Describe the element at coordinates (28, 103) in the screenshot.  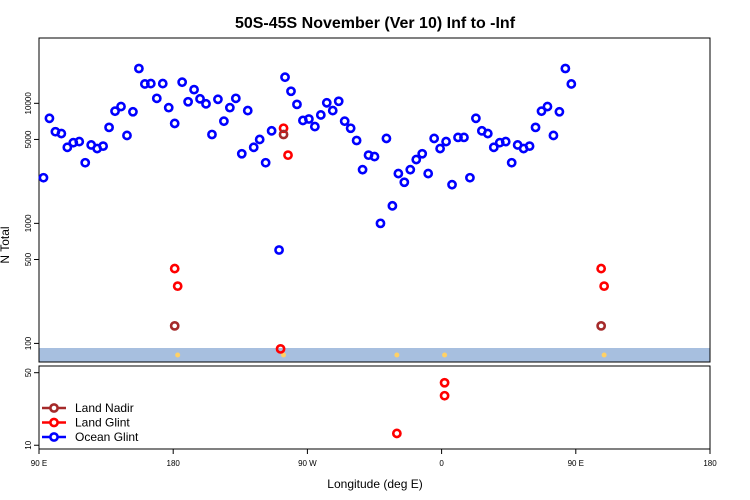
I see `y-tick-label: 10000` at that location.